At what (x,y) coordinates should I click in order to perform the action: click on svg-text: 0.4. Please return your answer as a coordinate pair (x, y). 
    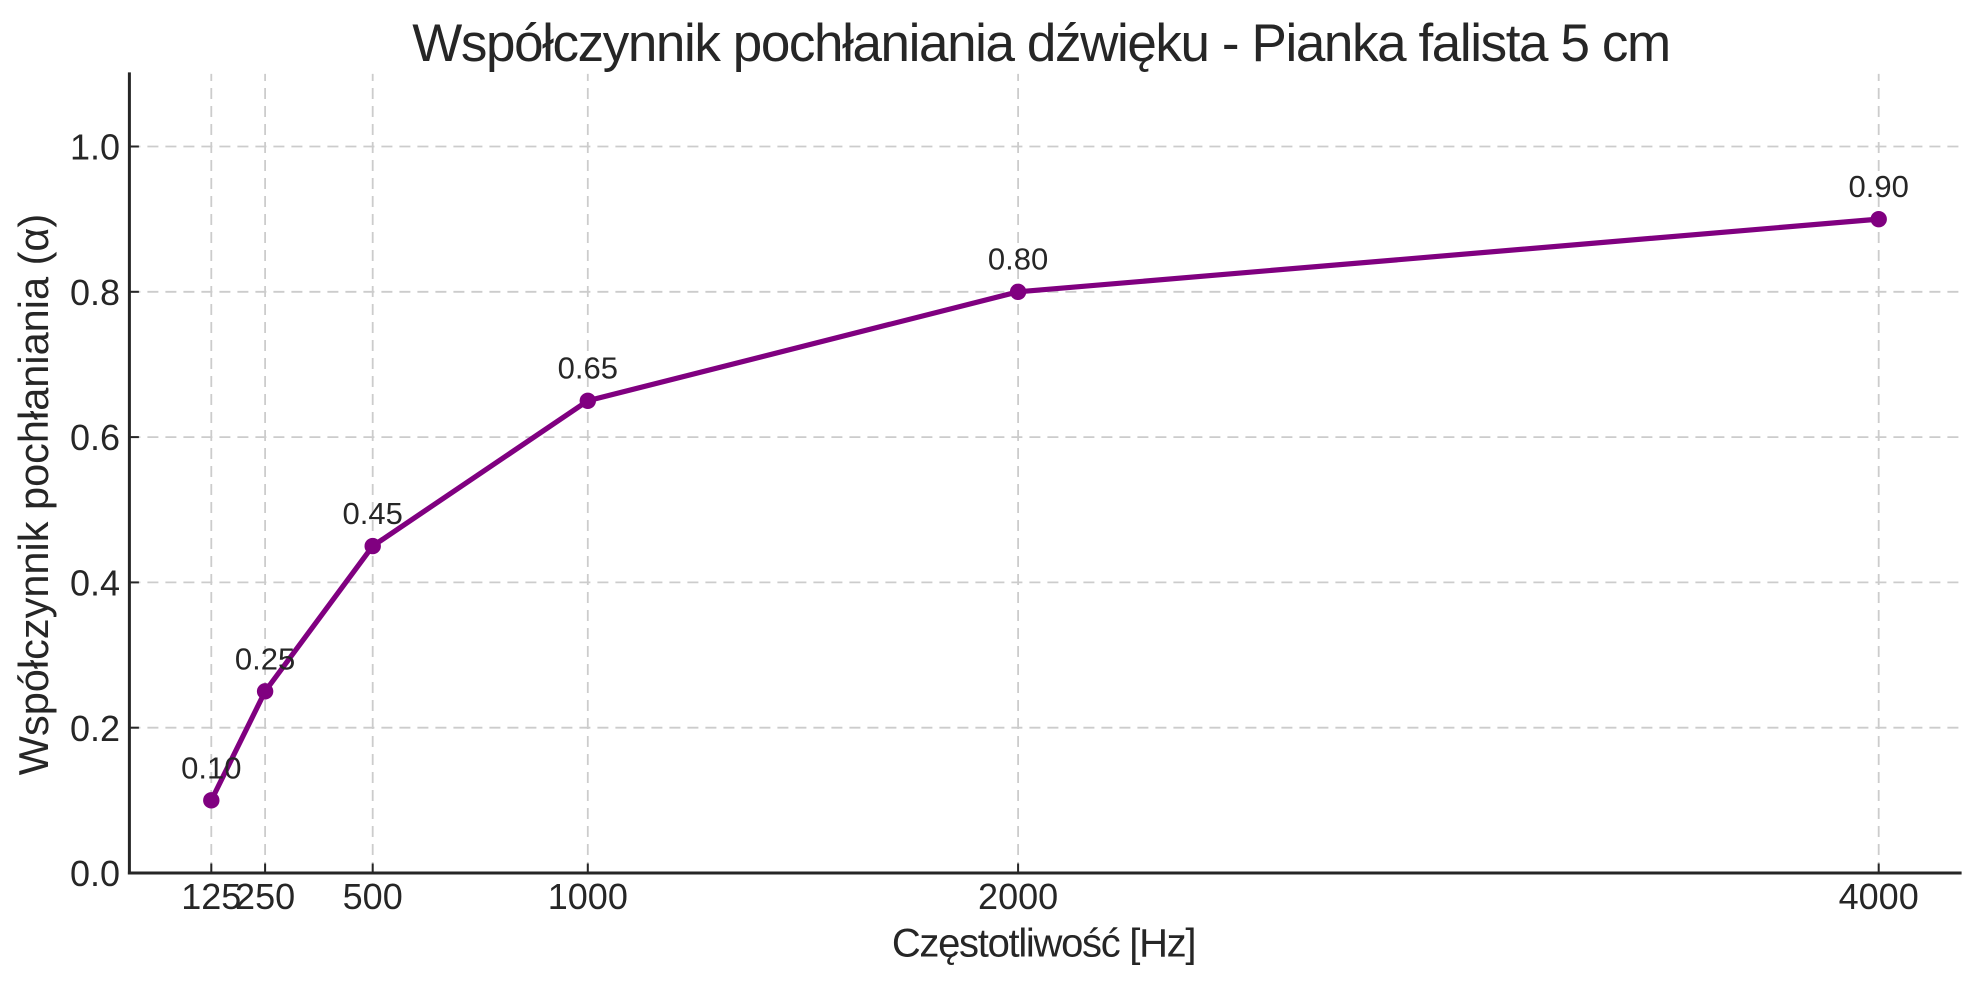
    Looking at the image, I should click on (95, 583).